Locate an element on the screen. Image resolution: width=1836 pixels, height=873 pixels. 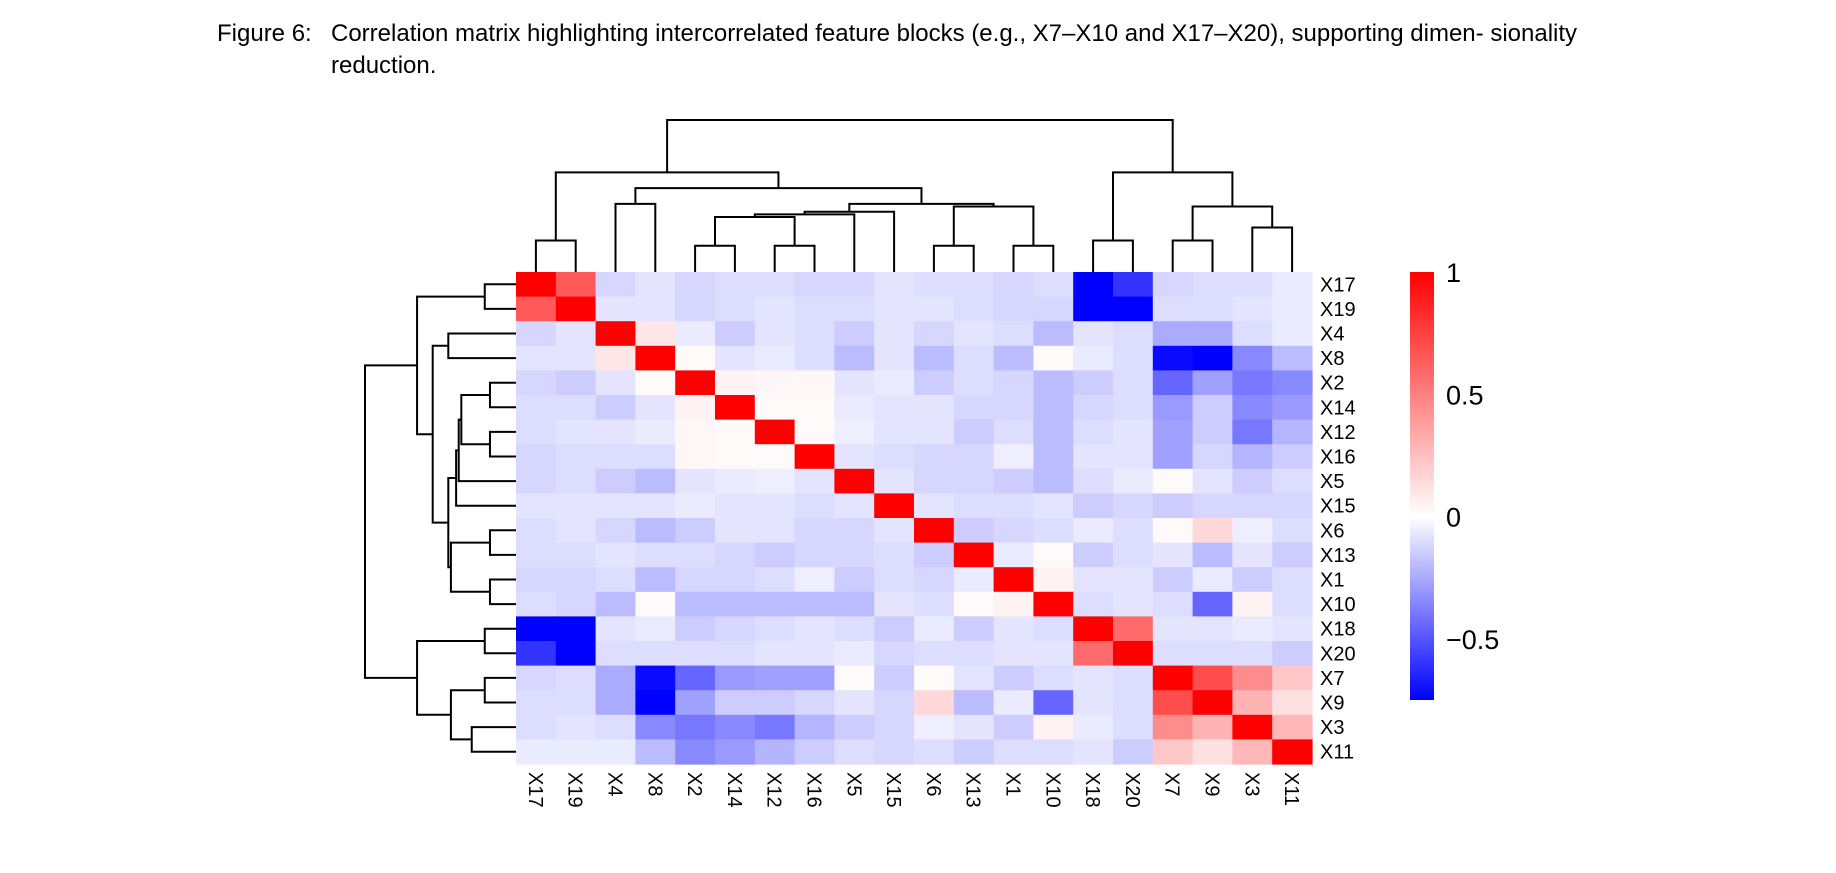
heatmap-cell-X2-X15 is located at coordinates (894, 383).